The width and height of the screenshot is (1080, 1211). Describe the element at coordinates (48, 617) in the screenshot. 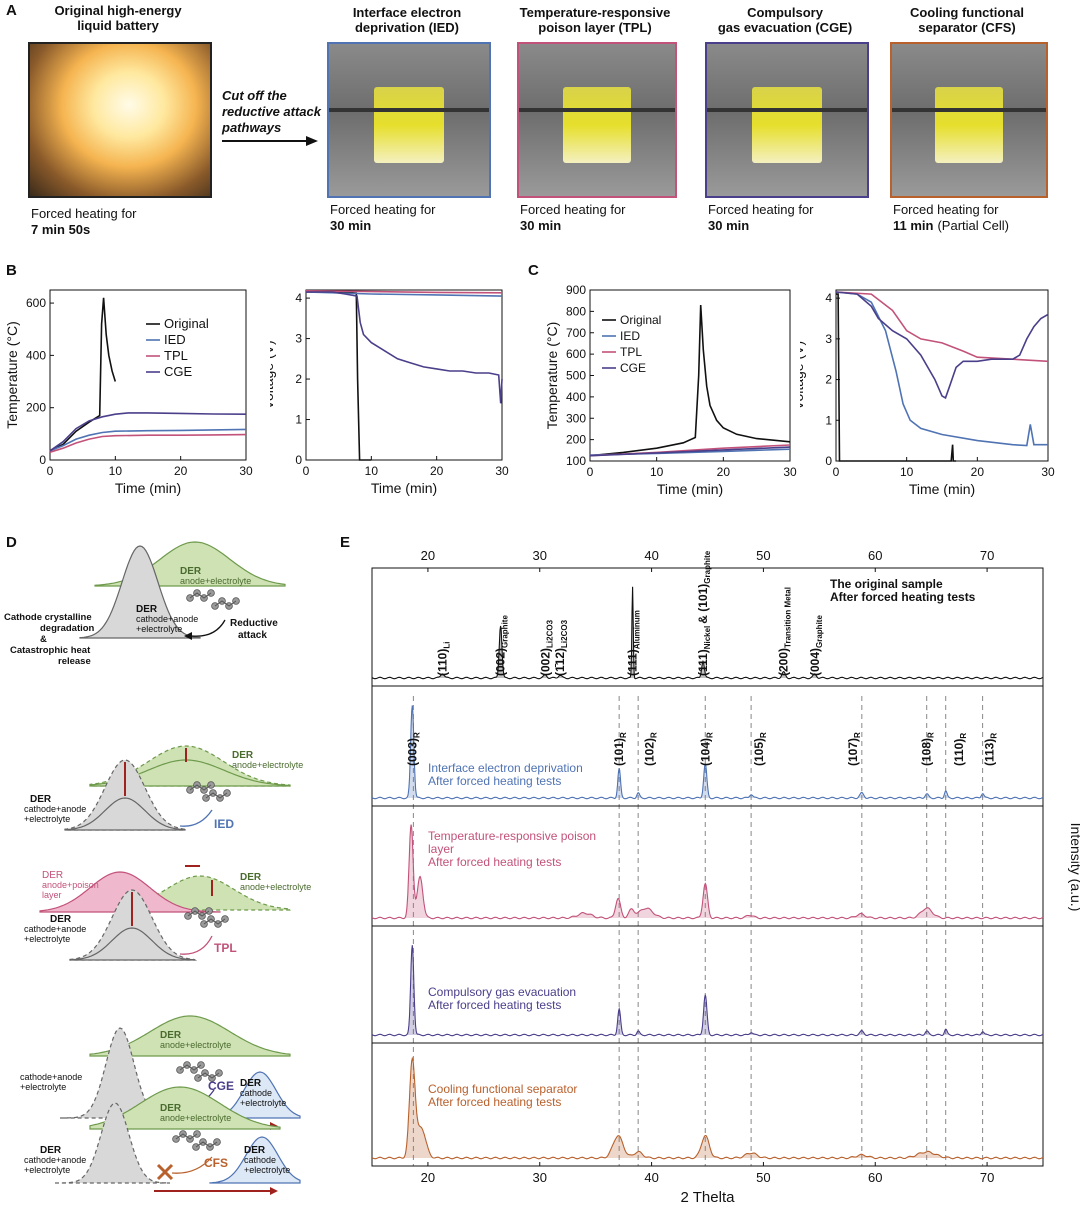

I see `degradation-label: Cathode crystalline` at that location.